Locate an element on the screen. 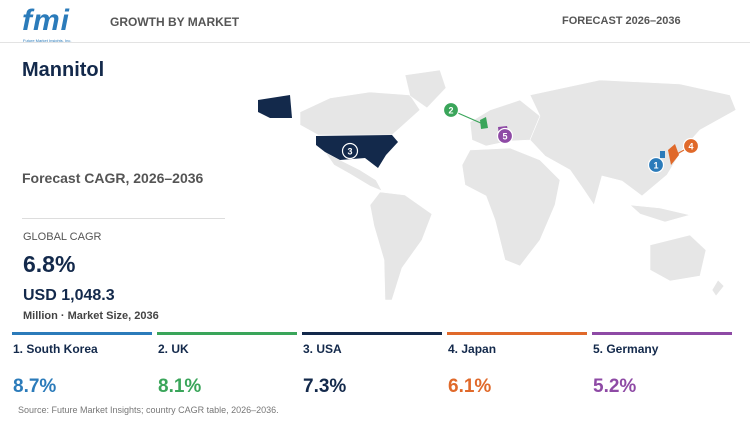 The image size is (750, 421). logo-tagline: Future Market Insights, Inc. is located at coordinates (47, 40).